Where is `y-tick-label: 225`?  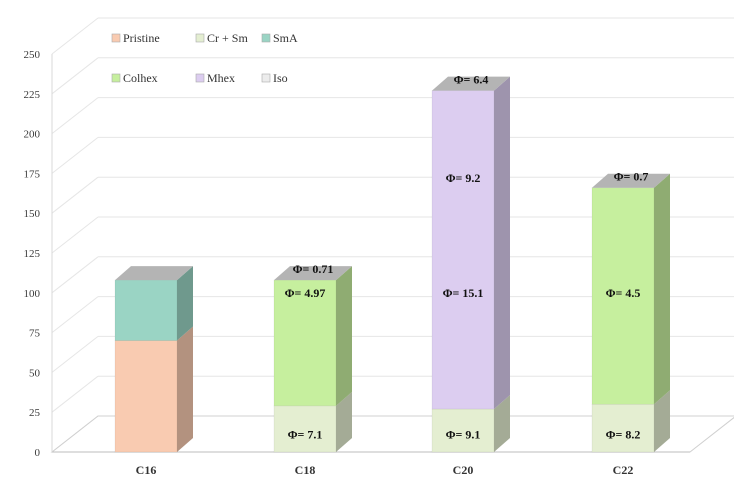 y-tick-label: 225 is located at coordinates (32, 95).